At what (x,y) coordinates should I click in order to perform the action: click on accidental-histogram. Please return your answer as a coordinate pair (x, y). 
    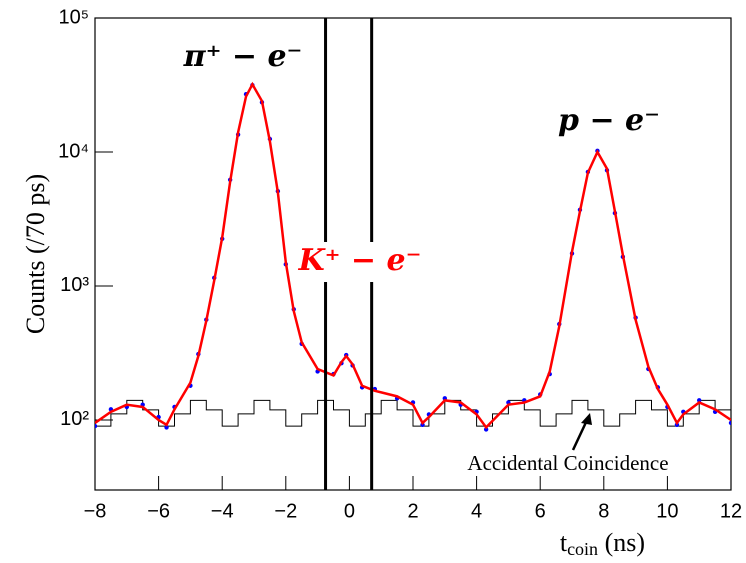
    Looking at the image, I should click on (413, 413).